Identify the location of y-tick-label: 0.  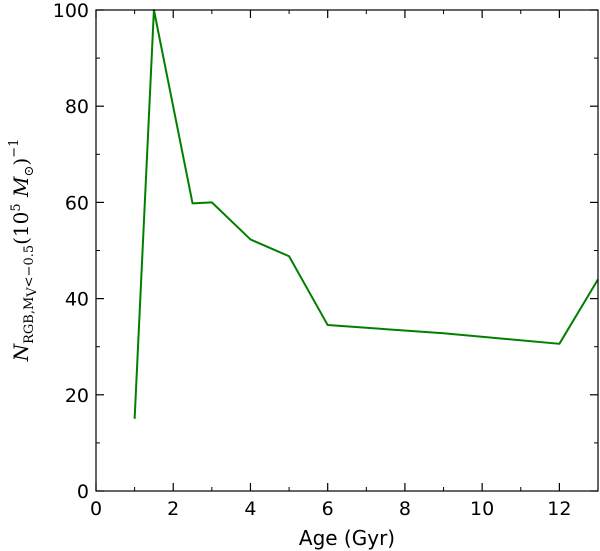
(83, 492).